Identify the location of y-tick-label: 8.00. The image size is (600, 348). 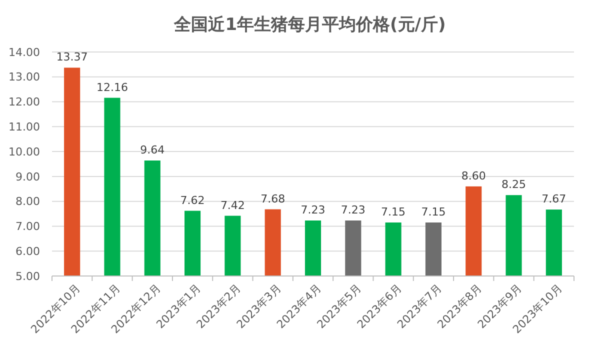
(28, 201).